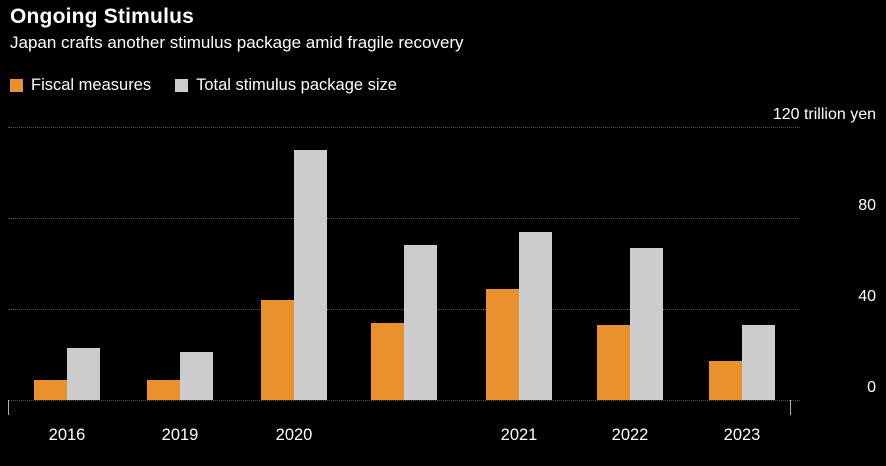  Describe the element at coordinates (871, 387) in the screenshot. I see `y-axis-label-0: 0` at that location.